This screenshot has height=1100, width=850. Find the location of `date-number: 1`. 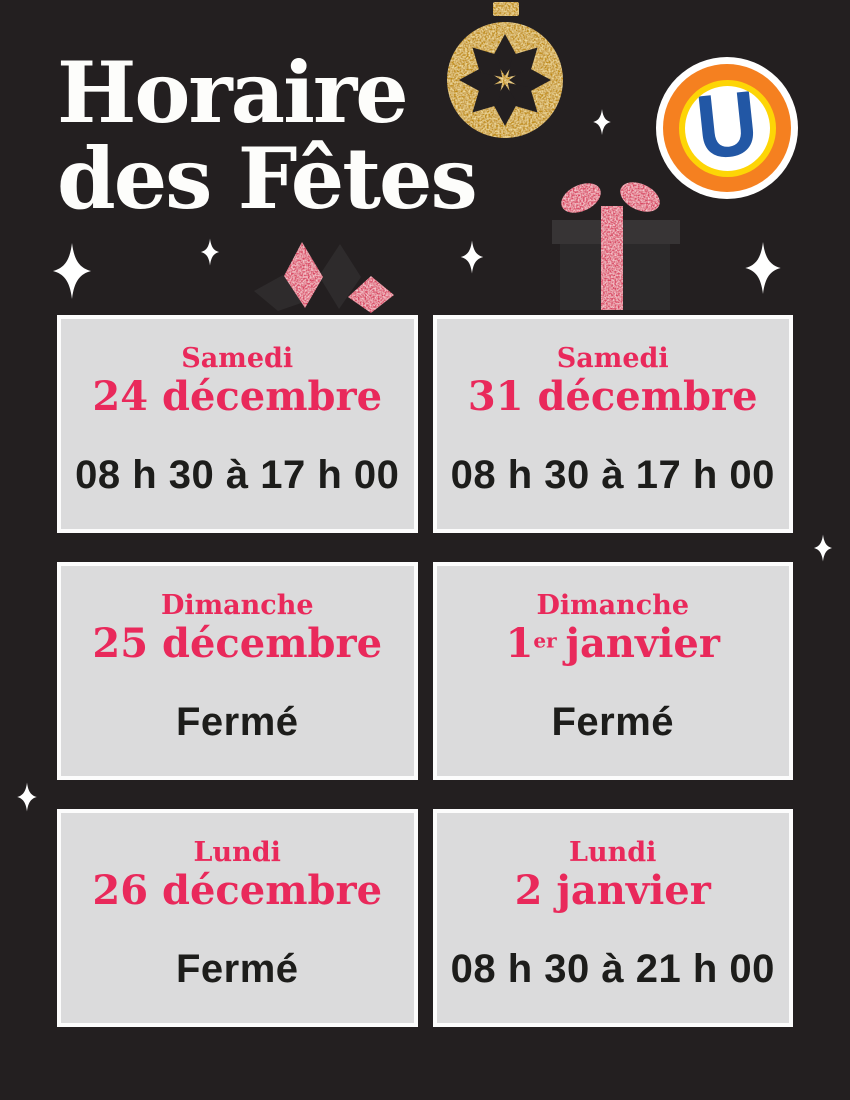

date-number: 1 is located at coordinates (519, 643).